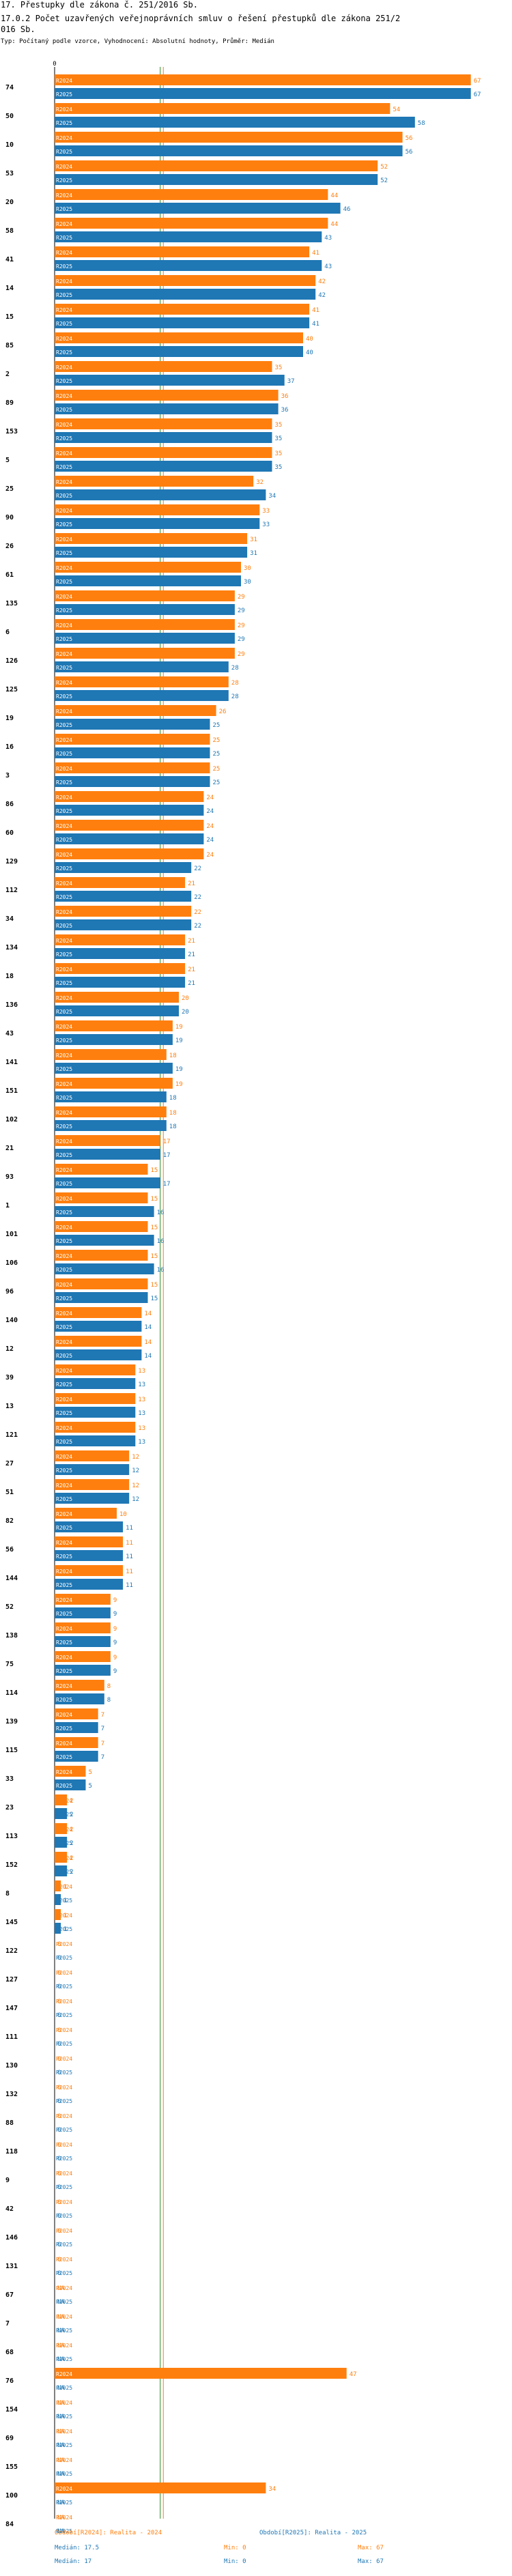 This screenshot has width=512, height=2576. What do you see at coordinates (71, 1830) in the screenshot?
I see `bar-value-label: 2` at bounding box center [71, 1830].